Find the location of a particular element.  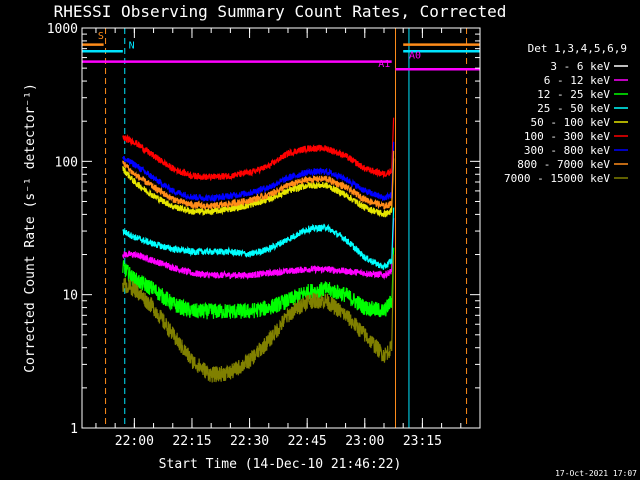

legend-label-6-12-kev: 6 - 12 keV is located at coordinates (577, 80).